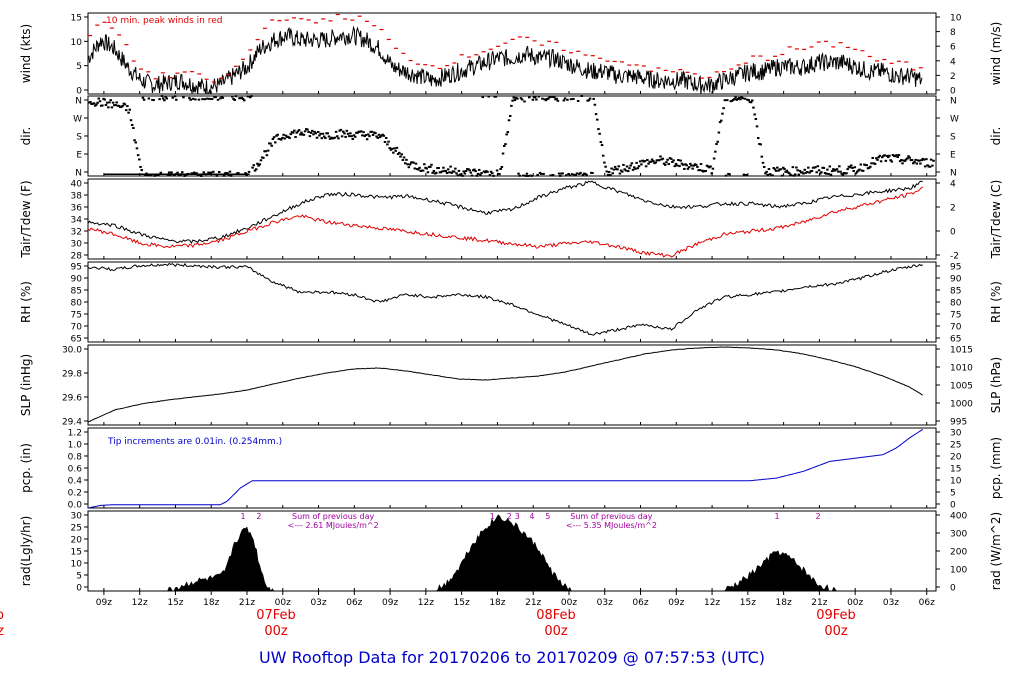 Image resolution: width=1024 pixels, height=700 pixels. I want to click on ytick-label-left-dir: N, so click(78, 174).